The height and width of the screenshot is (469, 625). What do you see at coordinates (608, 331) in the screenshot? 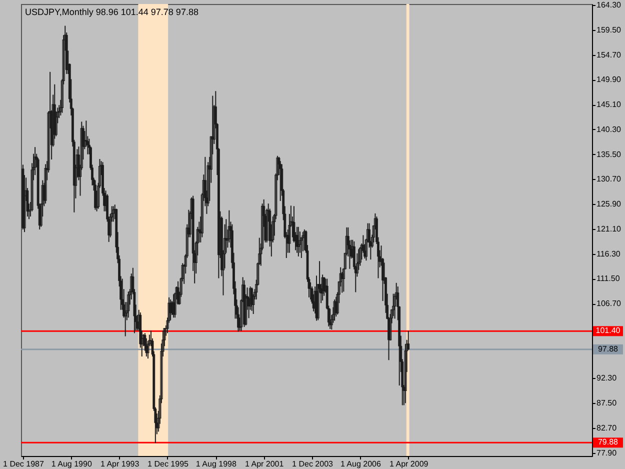
I see `ref-line-label: 101.40` at bounding box center [608, 331].